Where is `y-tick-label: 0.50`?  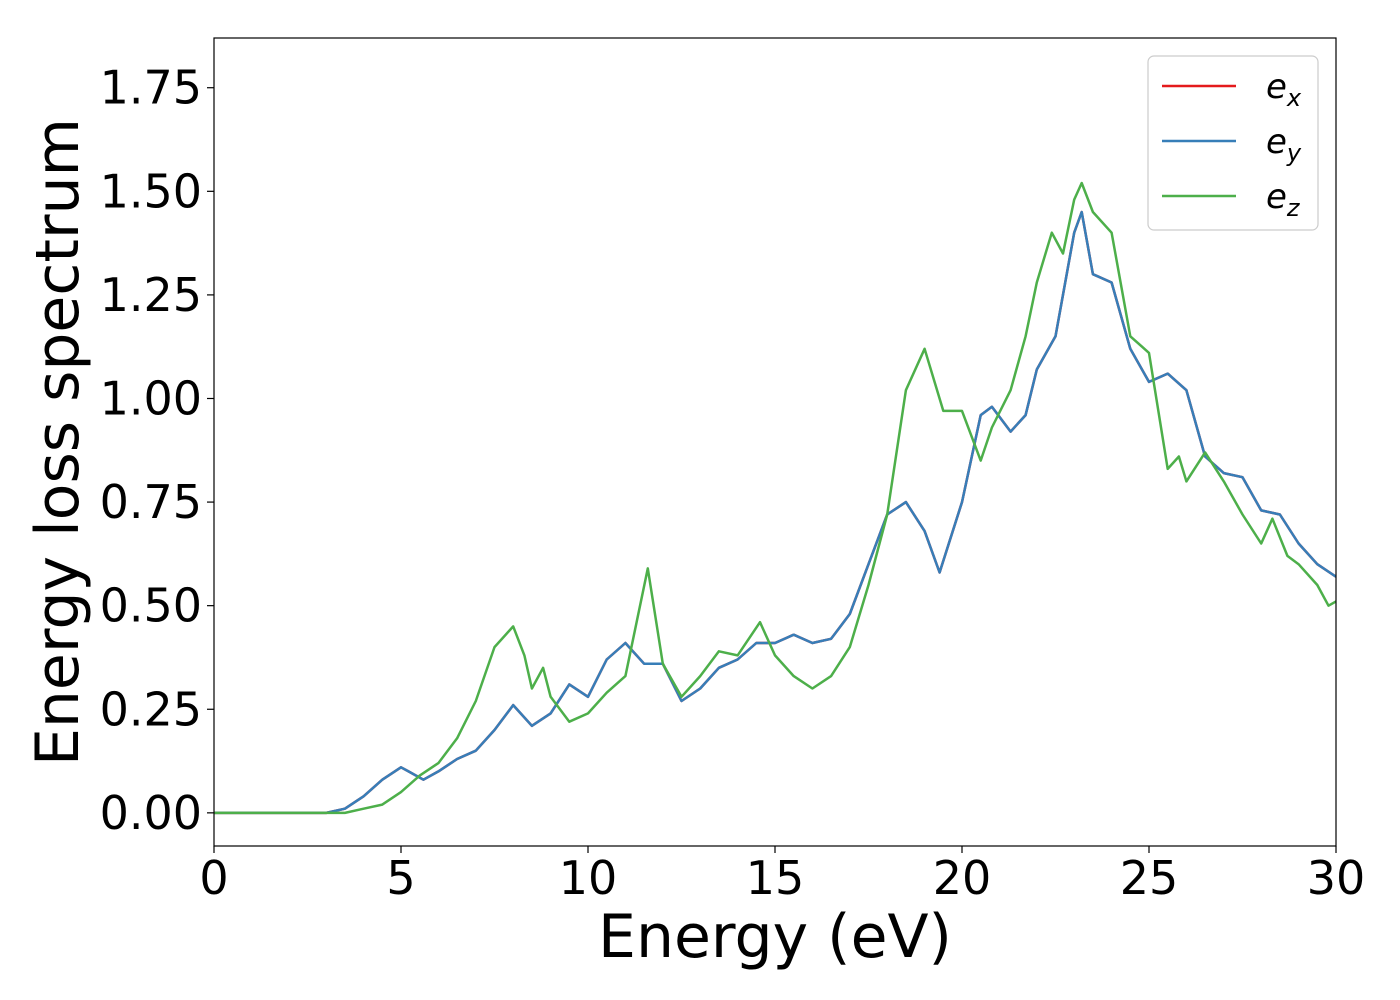 y-tick-label: 0.50 is located at coordinates (151, 606).